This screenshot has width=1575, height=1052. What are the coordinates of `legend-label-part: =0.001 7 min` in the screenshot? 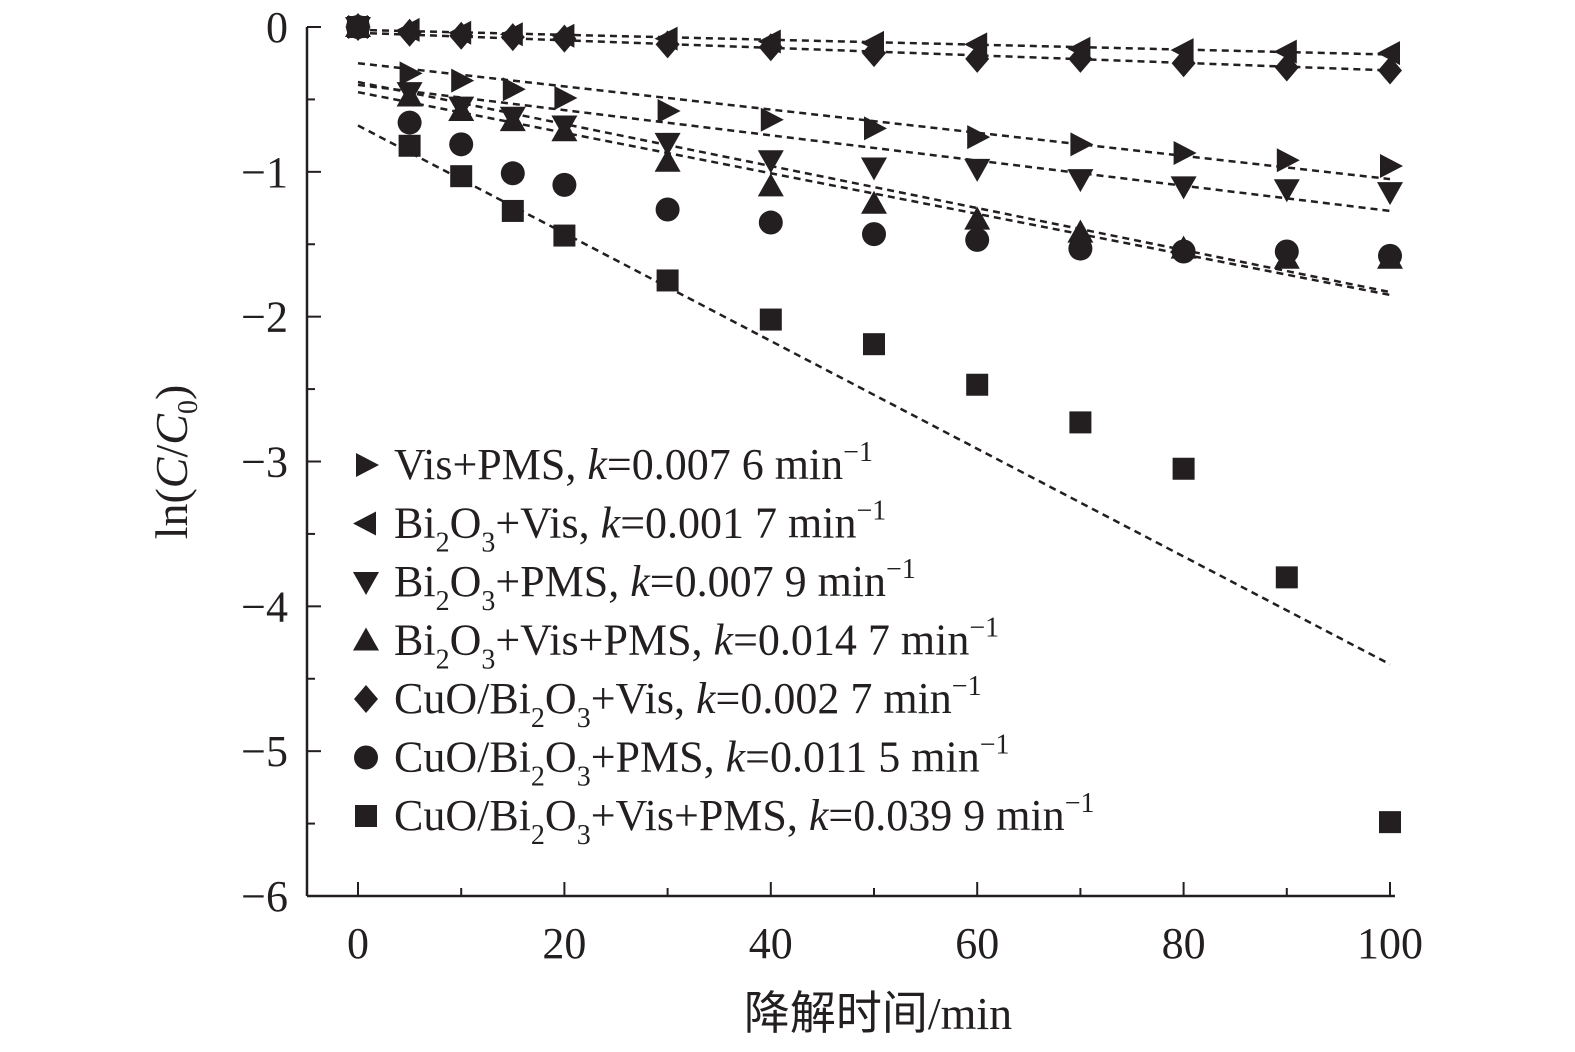 It's located at (738, 523).